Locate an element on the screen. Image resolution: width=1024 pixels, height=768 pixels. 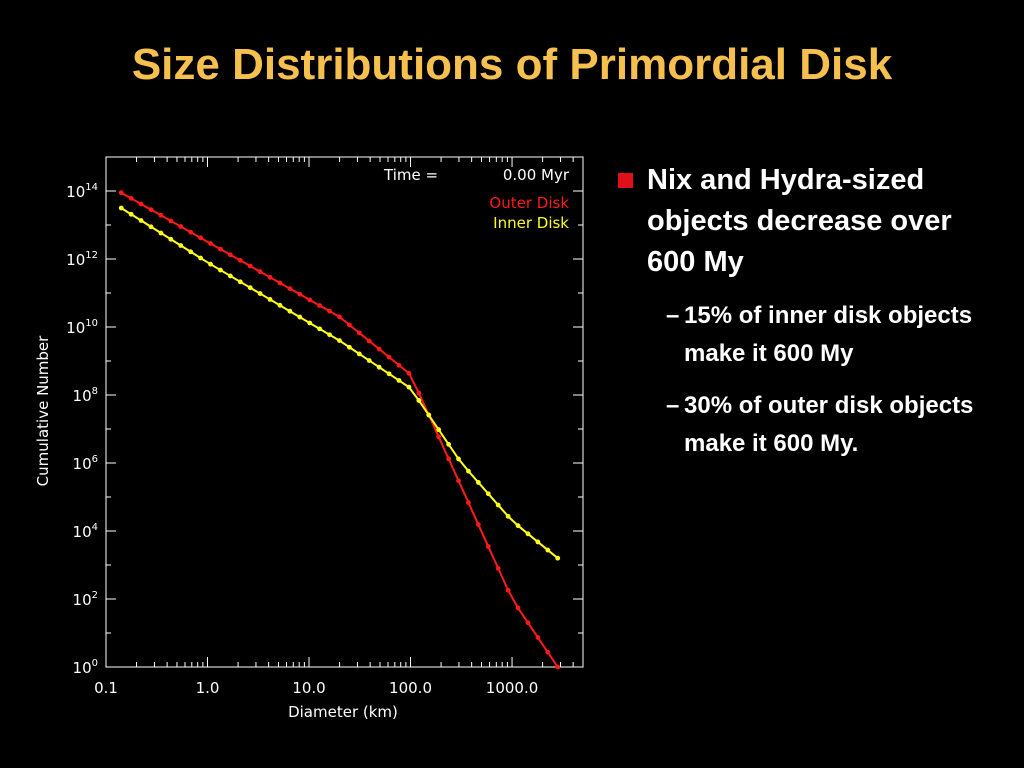
y-tick-label: 10⁸ is located at coordinates (85, 395).